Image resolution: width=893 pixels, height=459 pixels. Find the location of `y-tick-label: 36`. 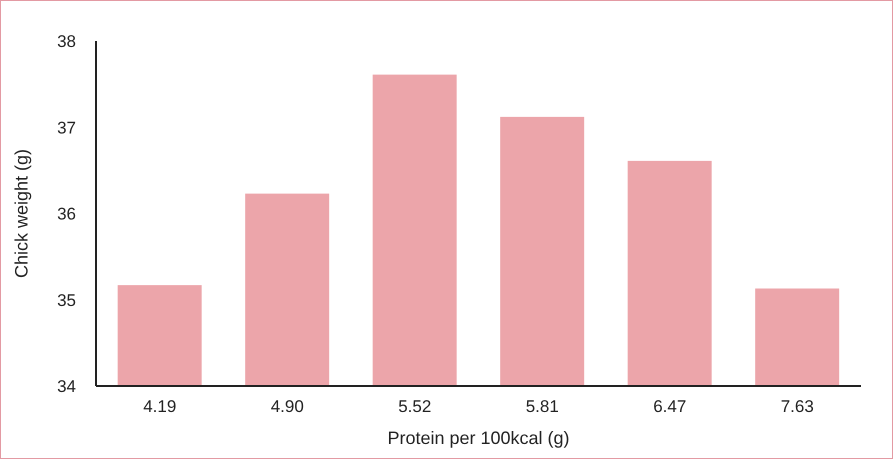

y-tick-label: 36 is located at coordinates (66, 214).